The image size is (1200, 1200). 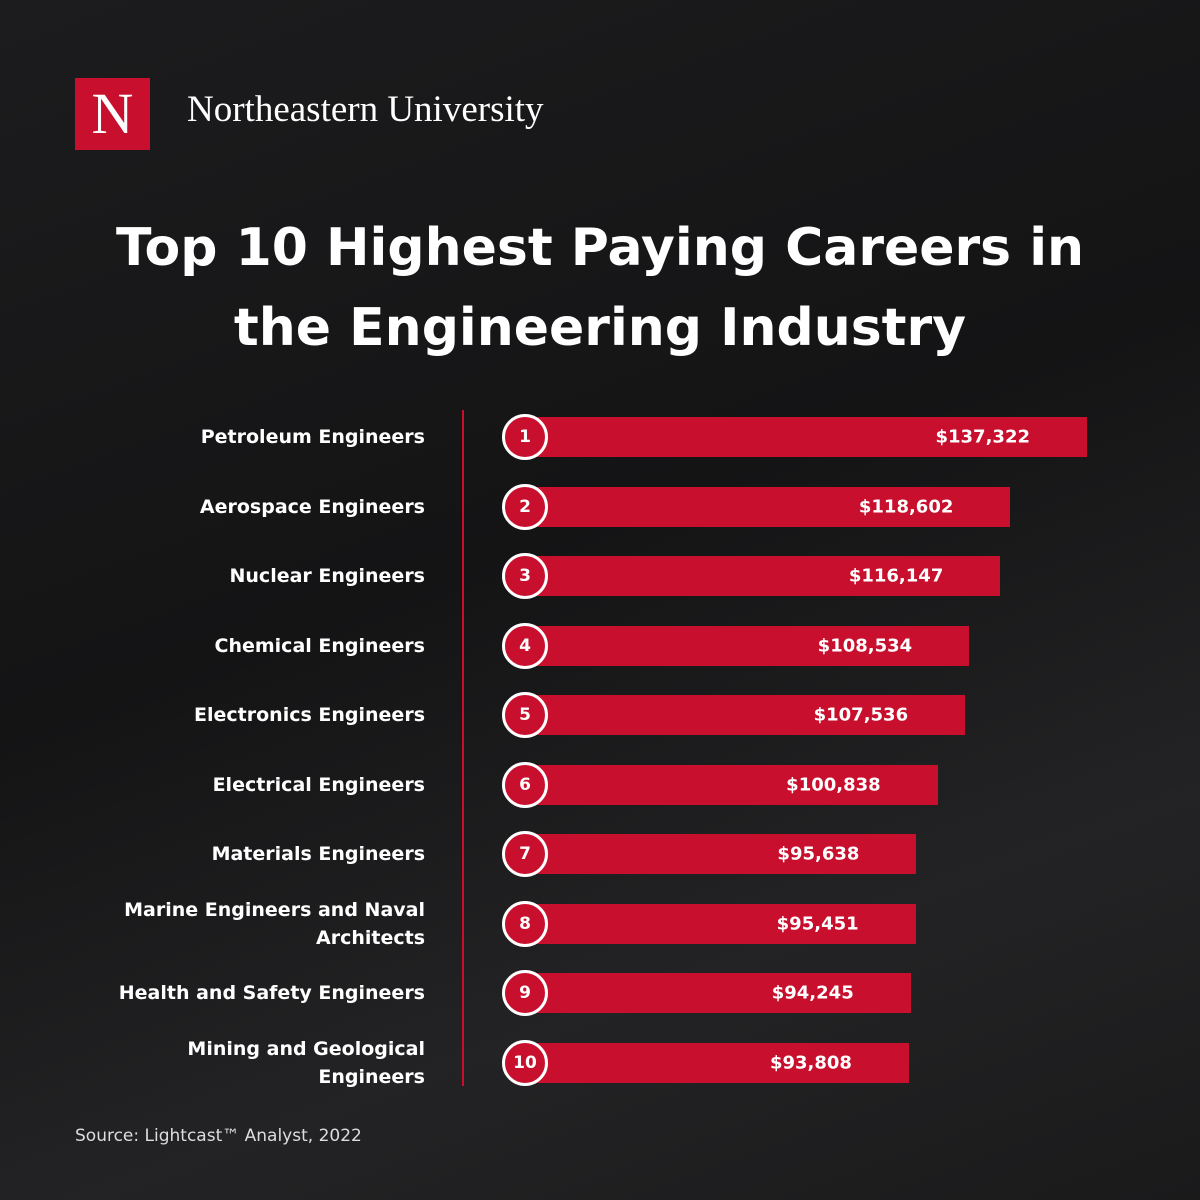 What do you see at coordinates (525, 923) in the screenshot?
I see `rank-badge: 8` at bounding box center [525, 923].